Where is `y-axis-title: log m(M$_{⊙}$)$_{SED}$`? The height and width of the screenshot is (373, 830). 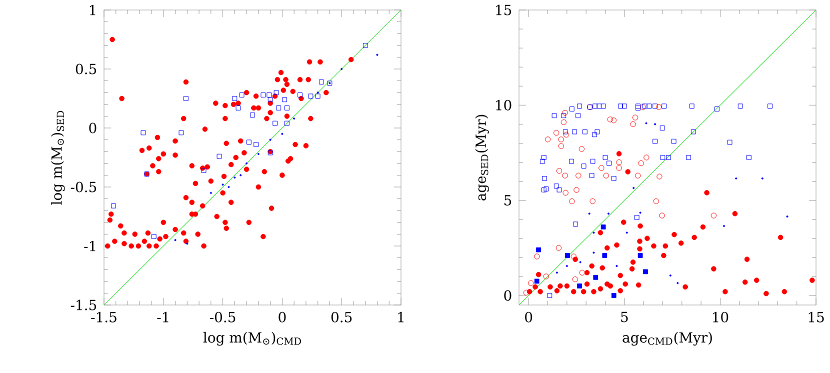
y-axis-title: log m(M$_{⊙}$)$_{SED}$ is located at coordinates (58, 157).